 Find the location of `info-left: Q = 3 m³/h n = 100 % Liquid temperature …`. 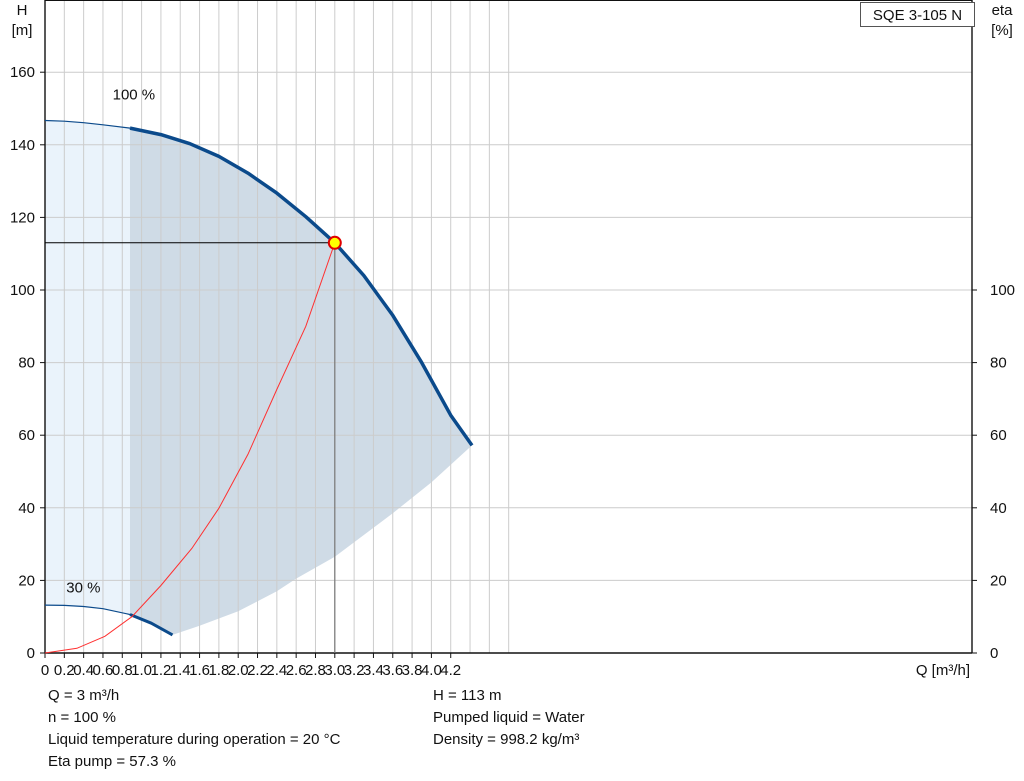

info-left: Q = 3 m³/h n = 100 % Liquid temperature … is located at coordinates (194, 729).